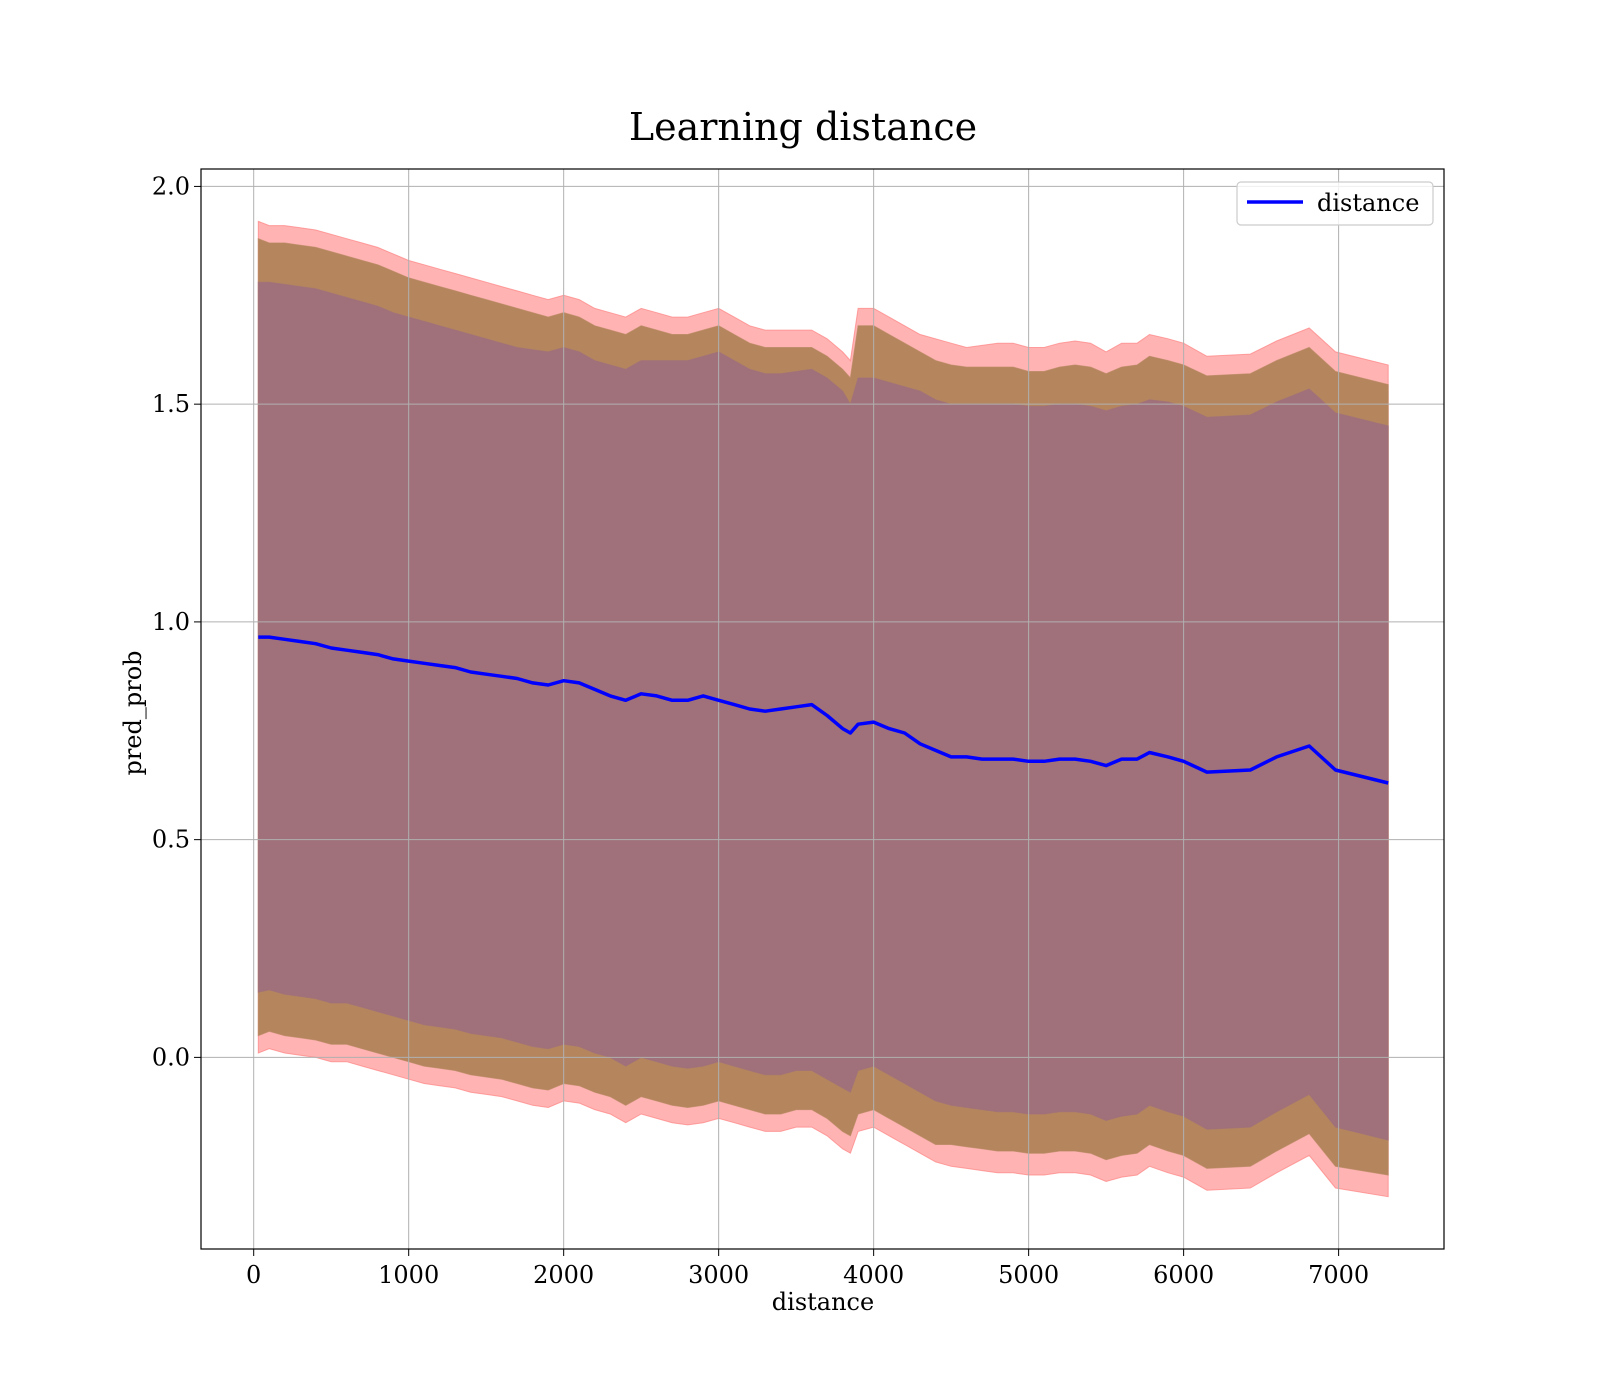 The height and width of the screenshot is (1400, 1600). Describe the element at coordinates (1183, 1275) in the screenshot. I see `x-tick-label: 6000` at that location.